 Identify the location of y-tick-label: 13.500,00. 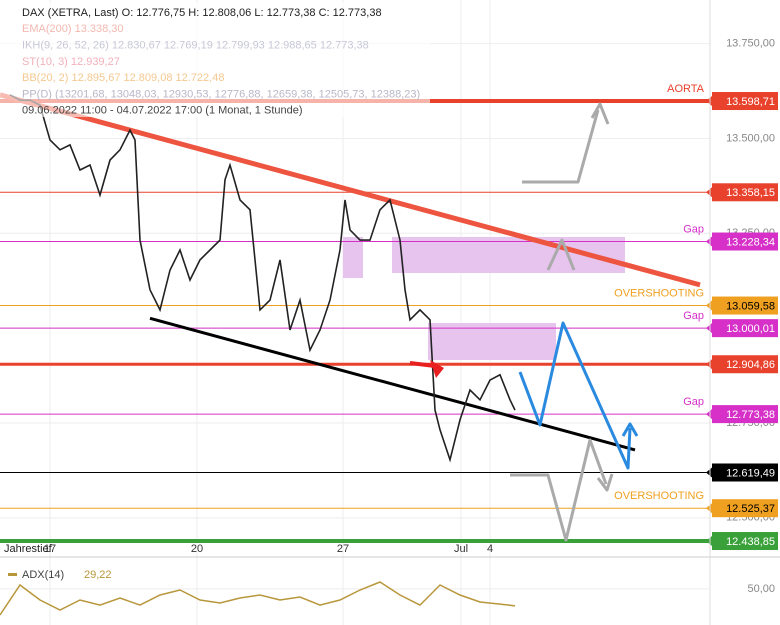
(750, 138).